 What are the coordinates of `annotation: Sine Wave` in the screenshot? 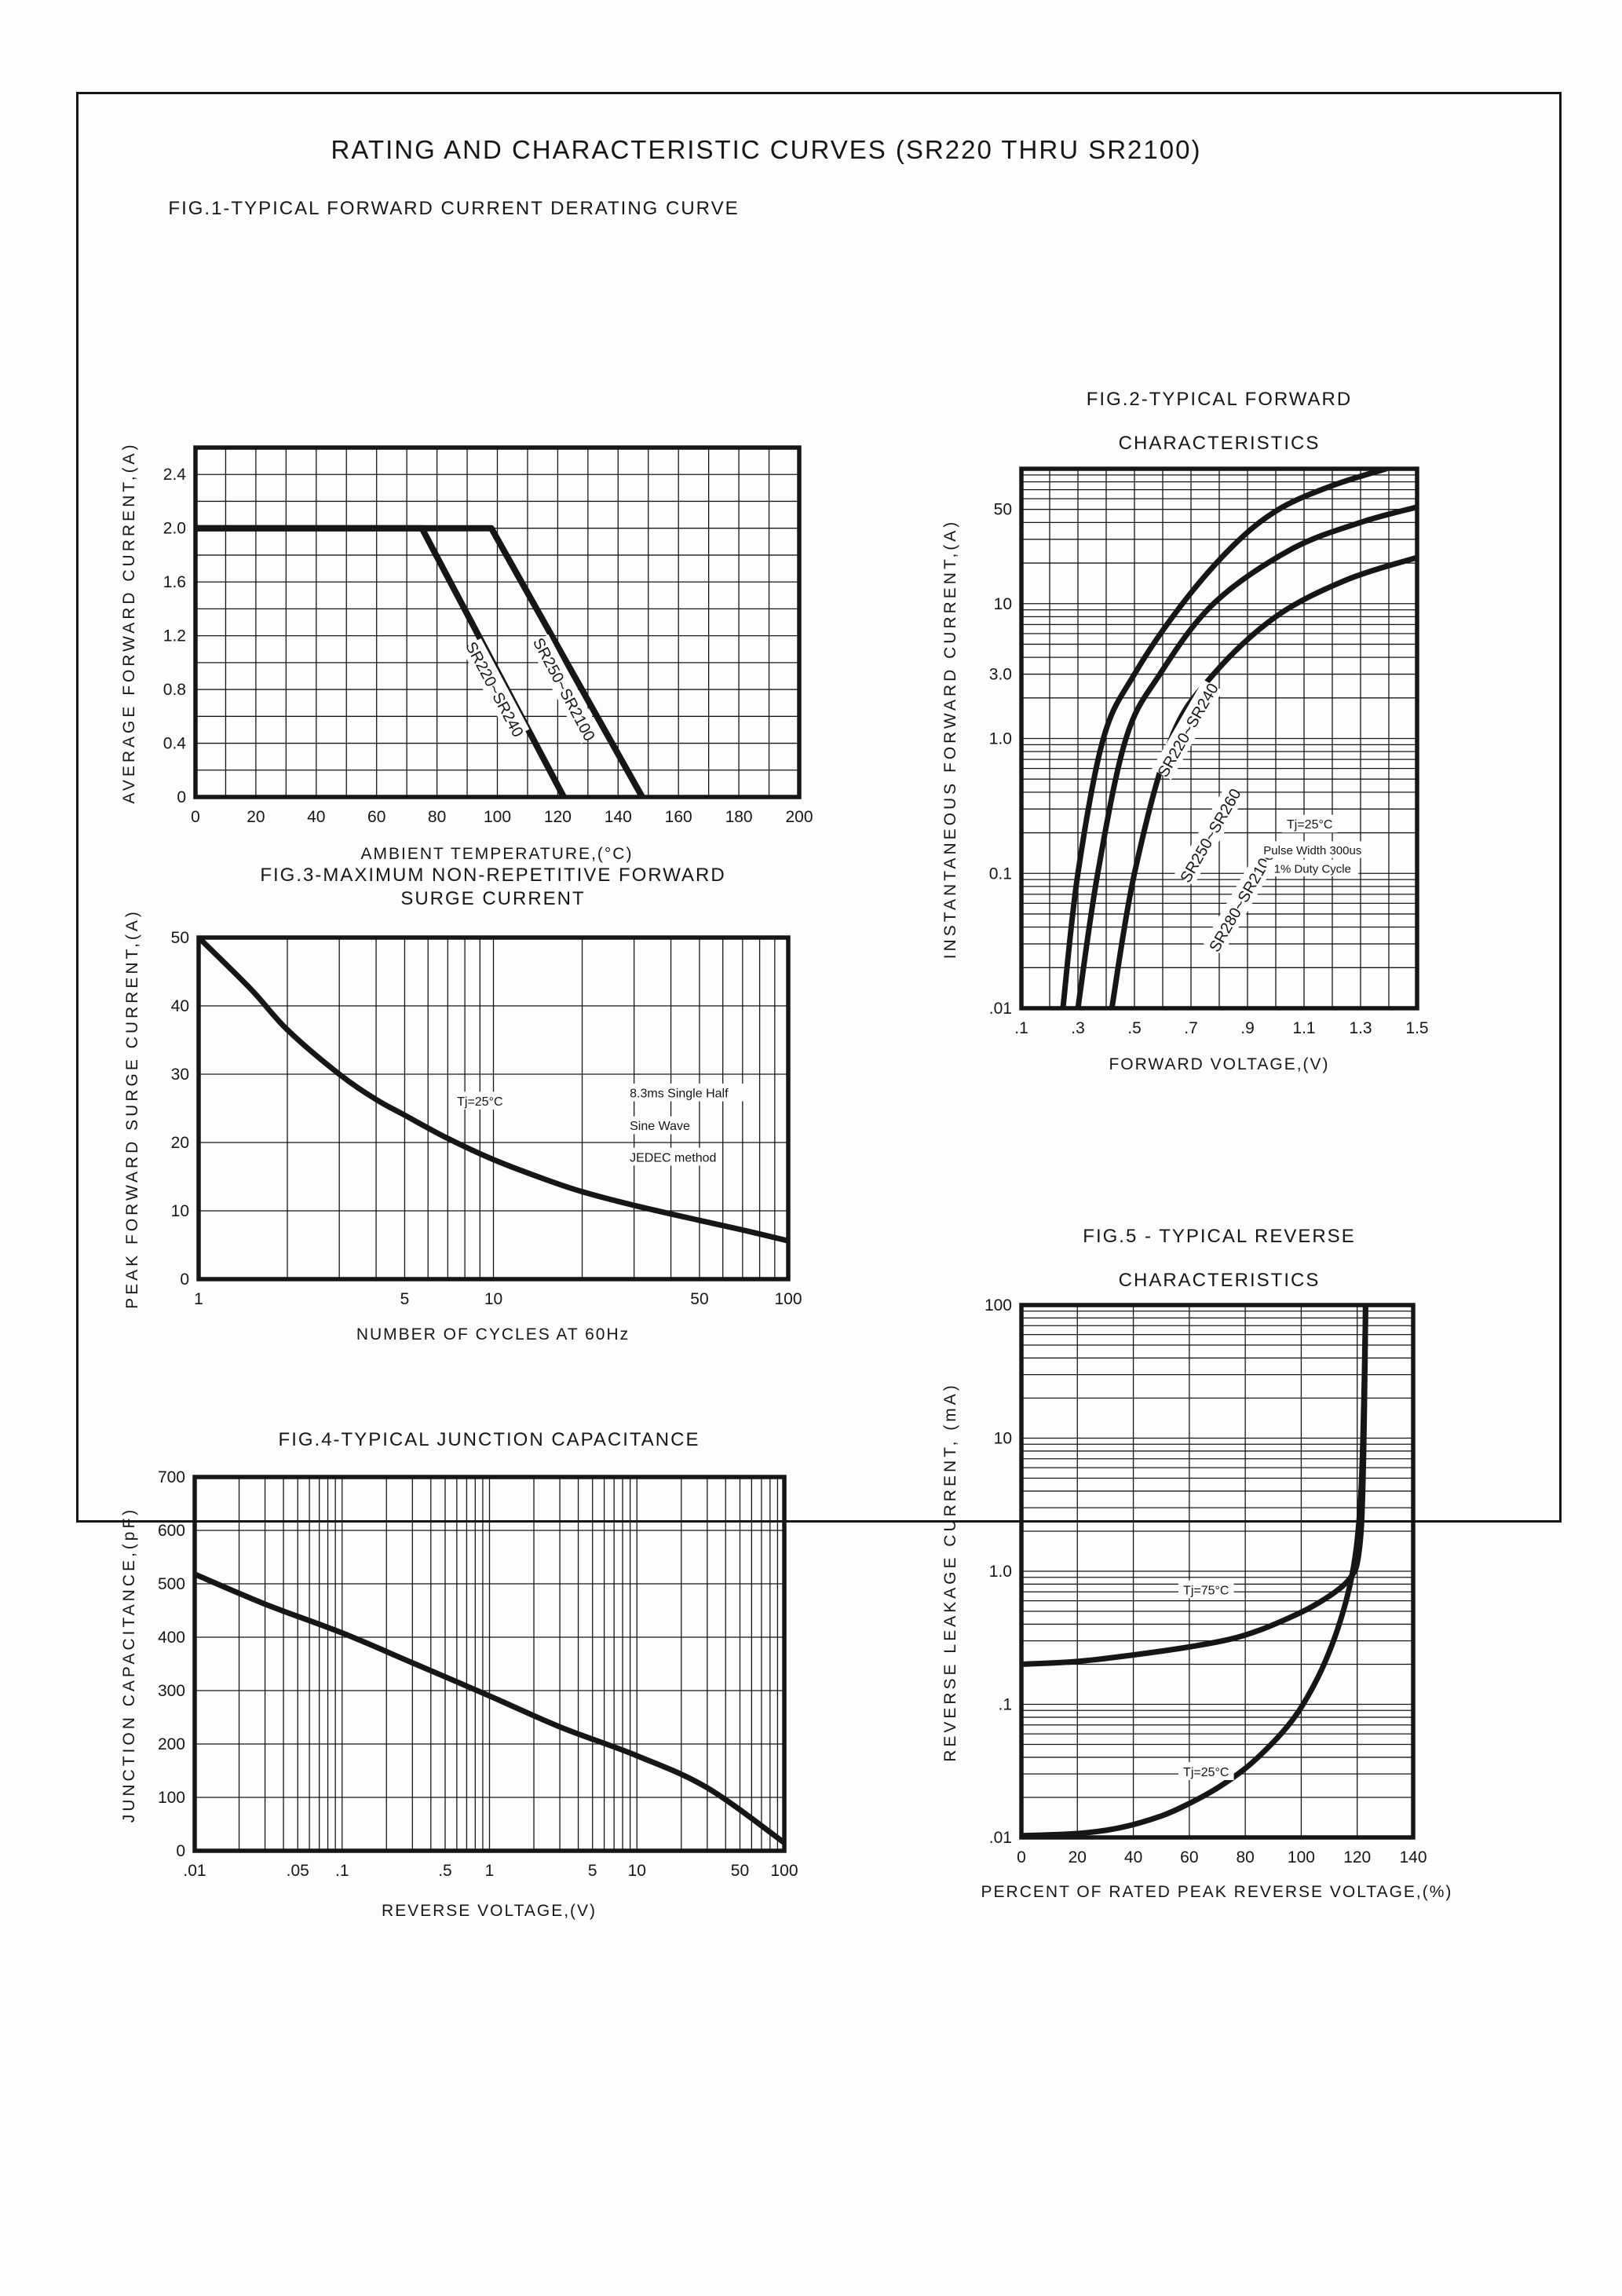 It's located at (661, 1125).